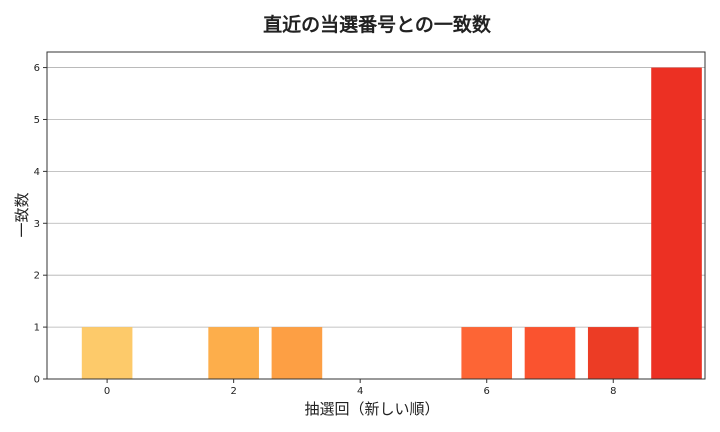 This screenshot has height=432, width=720. I want to click on x-tick-label: 4, so click(360, 391).